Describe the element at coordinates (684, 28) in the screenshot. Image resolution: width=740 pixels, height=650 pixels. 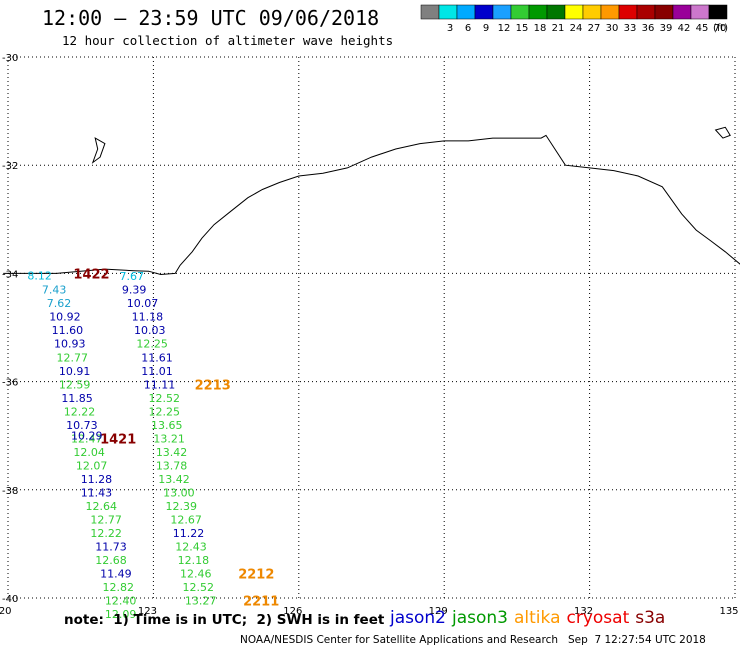
I see `color-scale-label: 42` at that location.